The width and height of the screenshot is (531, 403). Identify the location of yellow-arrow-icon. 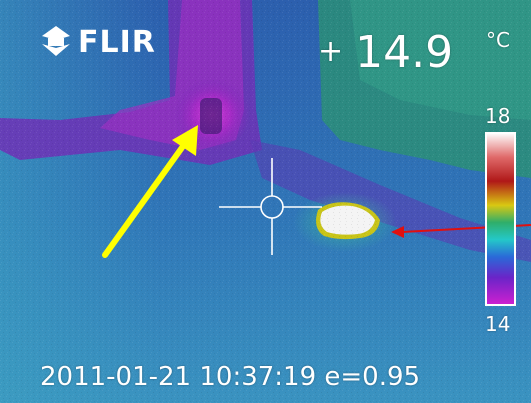
(150, 191).